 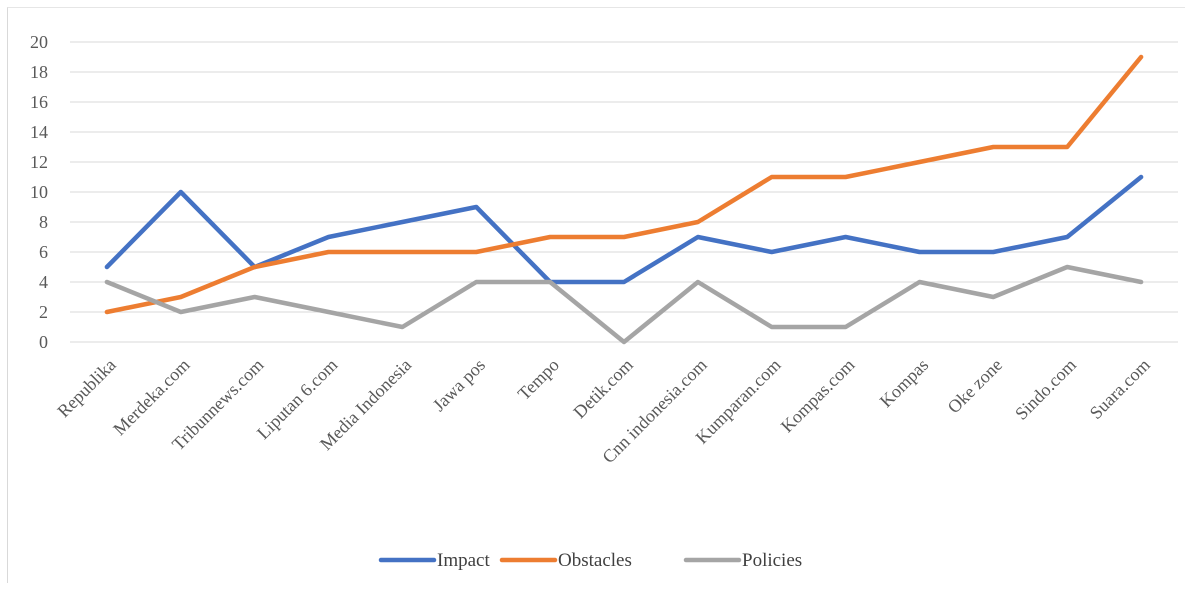 What do you see at coordinates (595, 560) in the screenshot?
I see `legend-label: Obstacles` at bounding box center [595, 560].